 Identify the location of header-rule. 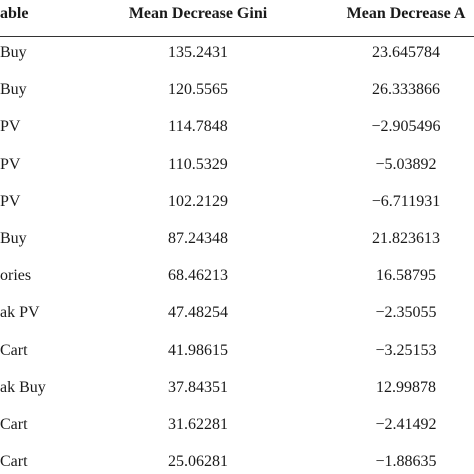
(237, 36).